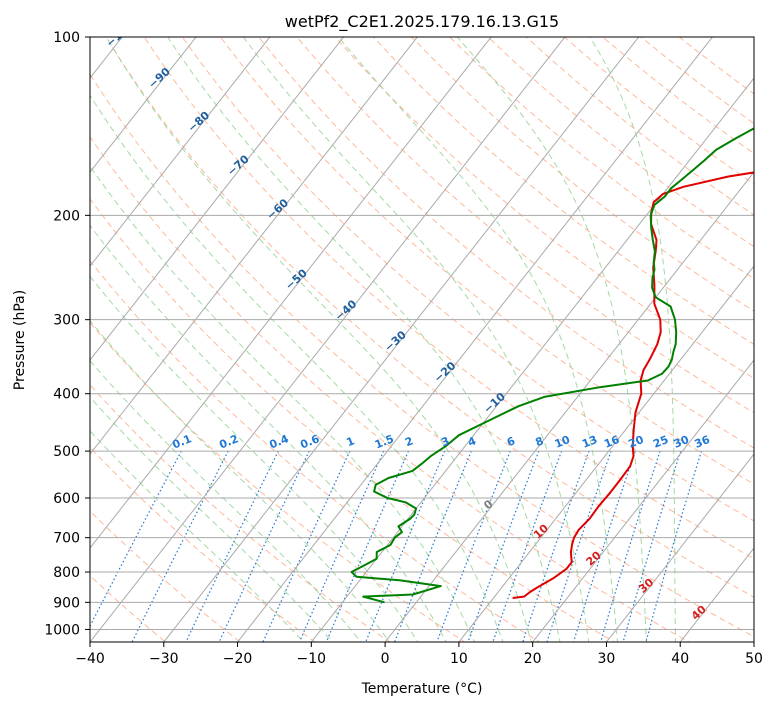 This screenshot has width=775, height=708. What do you see at coordinates (66, 499) in the screenshot?
I see `y-tick-label: 600` at bounding box center [66, 499].